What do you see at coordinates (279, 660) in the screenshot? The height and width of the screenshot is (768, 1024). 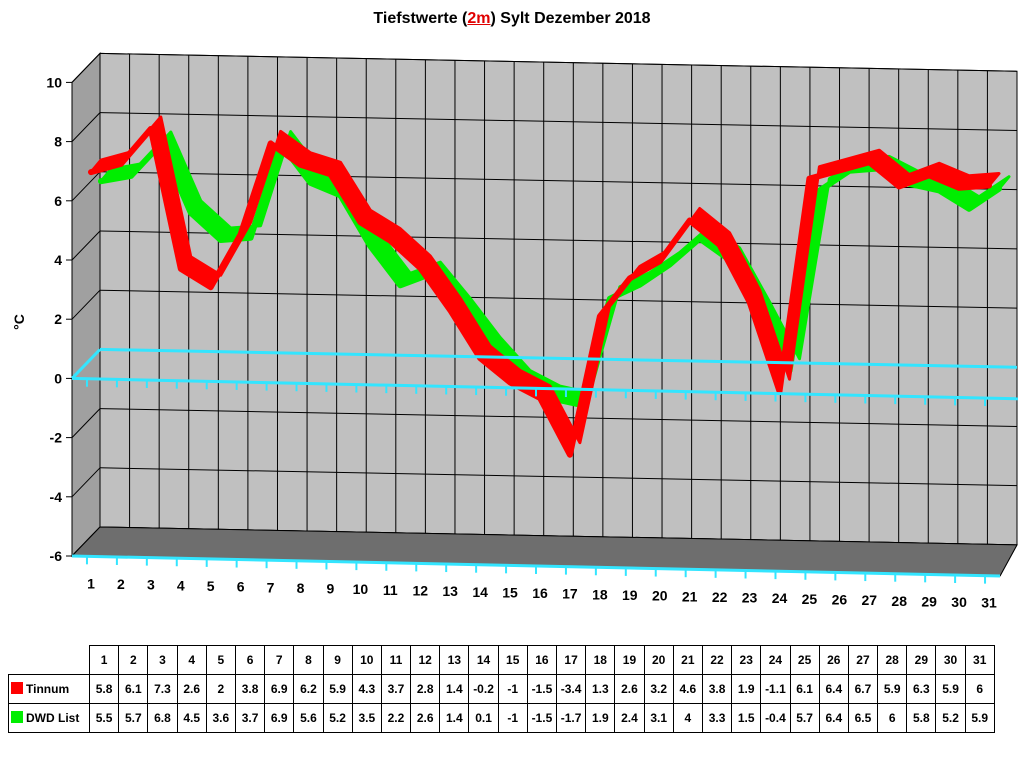 I see `table-header-cell: 7` at bounding box center [279, 660].